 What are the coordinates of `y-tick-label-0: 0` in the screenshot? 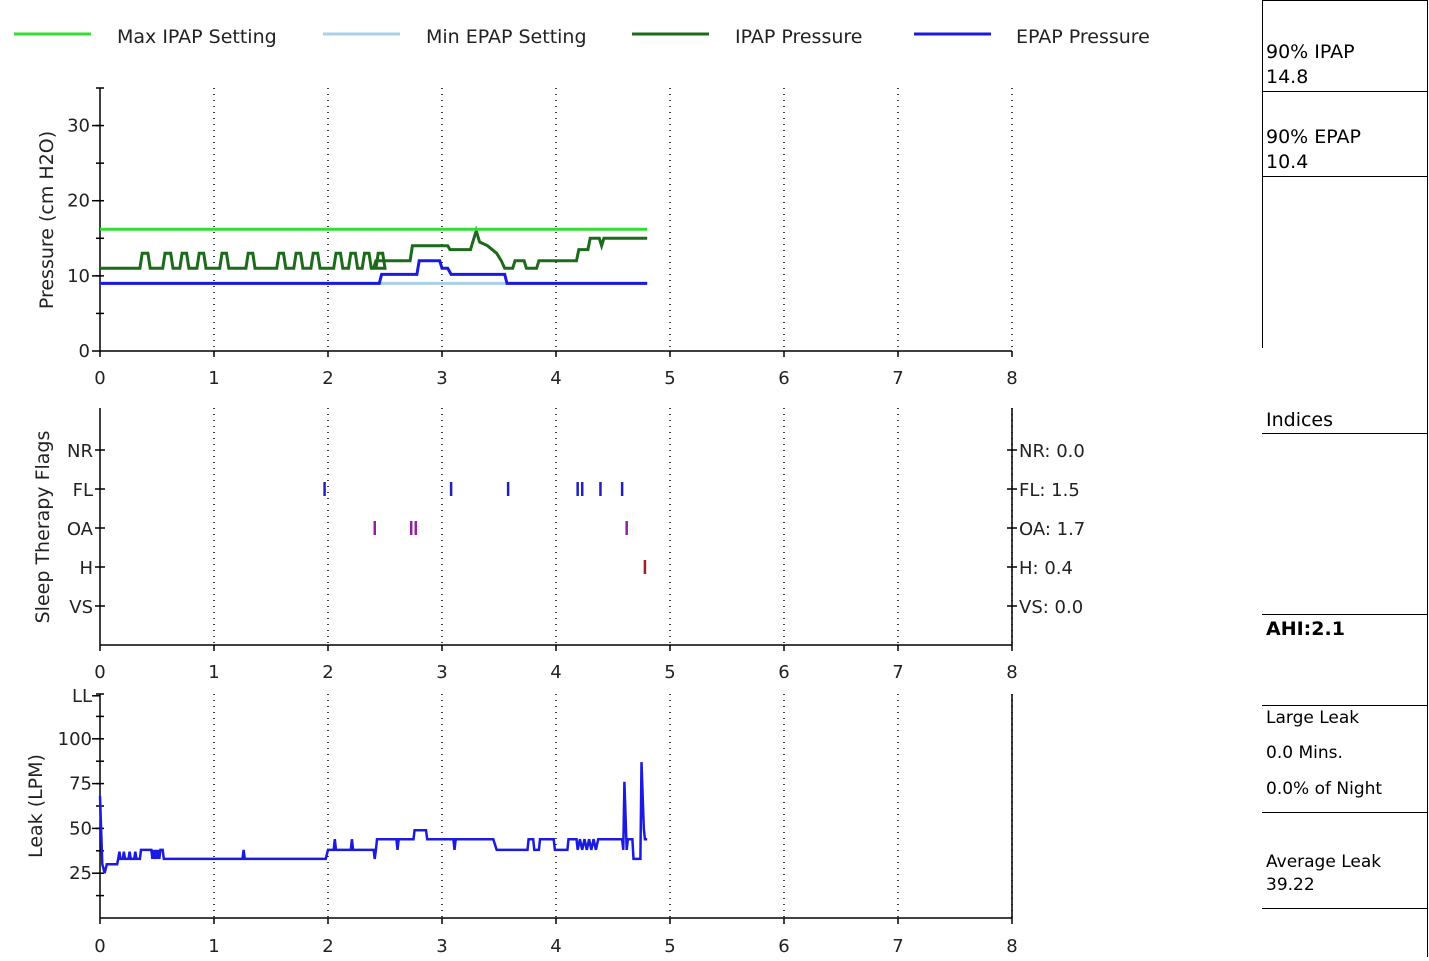 It's located at (84, 351).